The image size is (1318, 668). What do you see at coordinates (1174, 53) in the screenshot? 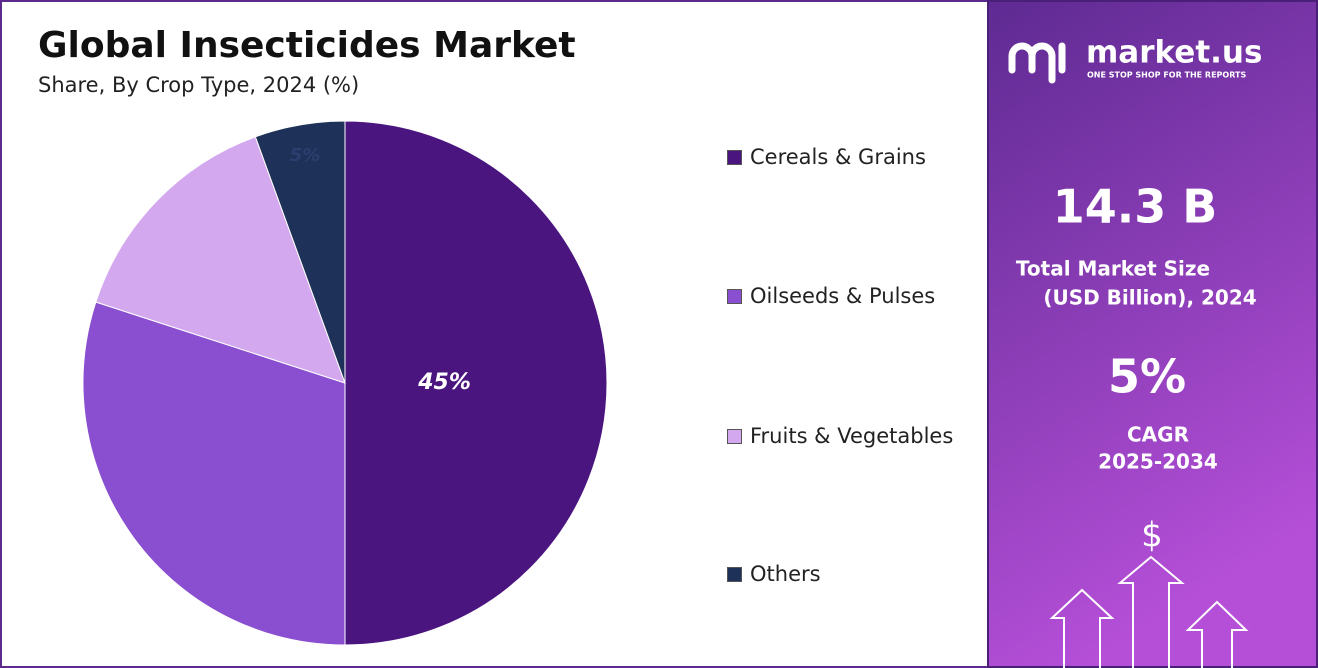
I see `brand: market.us` at bounding box center [1174, 53].